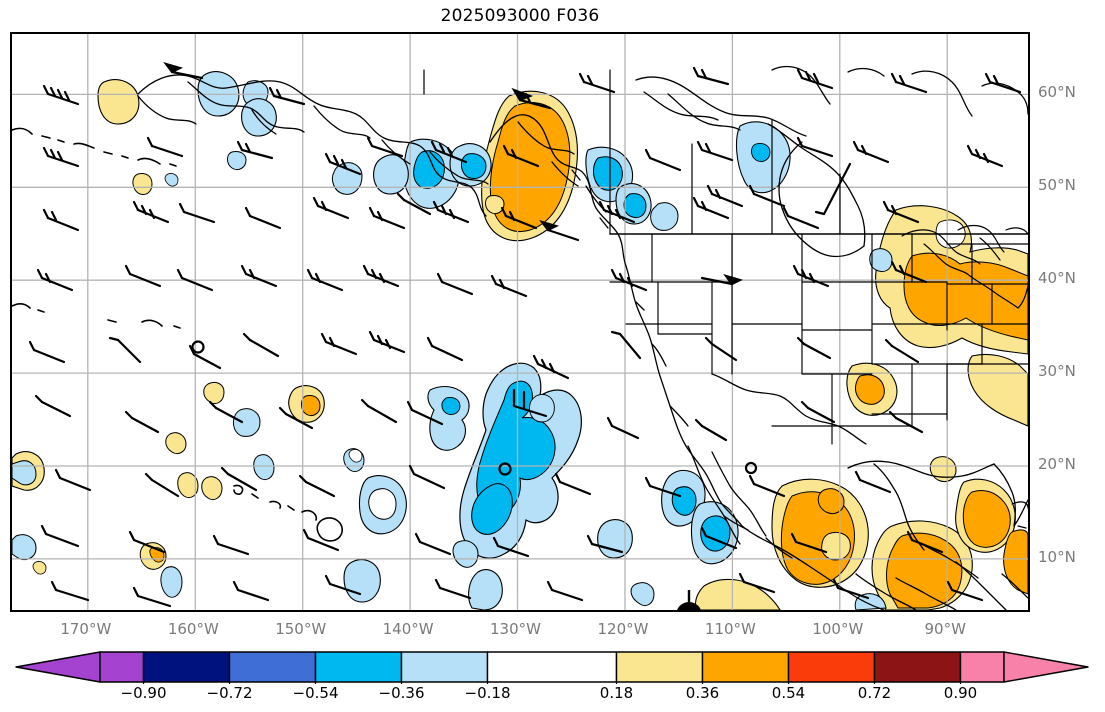 The width and height of the screenshot is (1105, 712). What do you see at coordinates (229, 693) in the screenshot?
I see `colorbar-tick-label: −0.72` at bounding box center [229, 693].